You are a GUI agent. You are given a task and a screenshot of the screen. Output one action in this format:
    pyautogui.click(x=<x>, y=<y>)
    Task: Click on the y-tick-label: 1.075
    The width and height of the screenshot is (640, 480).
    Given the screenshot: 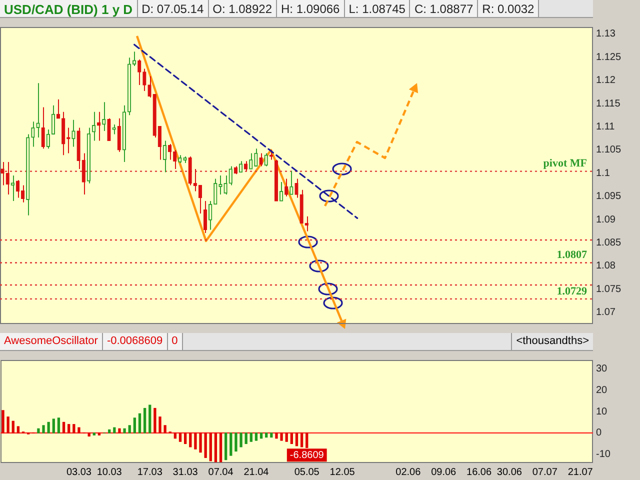 What is the action you would take?
    pyautogui.click(x=609, y=289)
    